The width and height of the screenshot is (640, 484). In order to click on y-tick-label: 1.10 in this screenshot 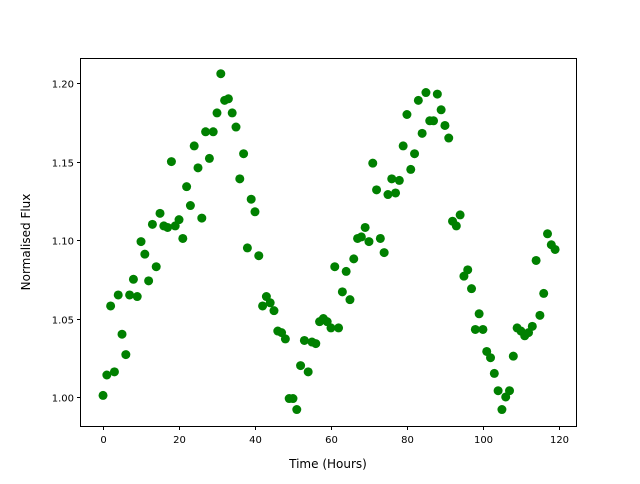, I will do `click(63, 242)`.